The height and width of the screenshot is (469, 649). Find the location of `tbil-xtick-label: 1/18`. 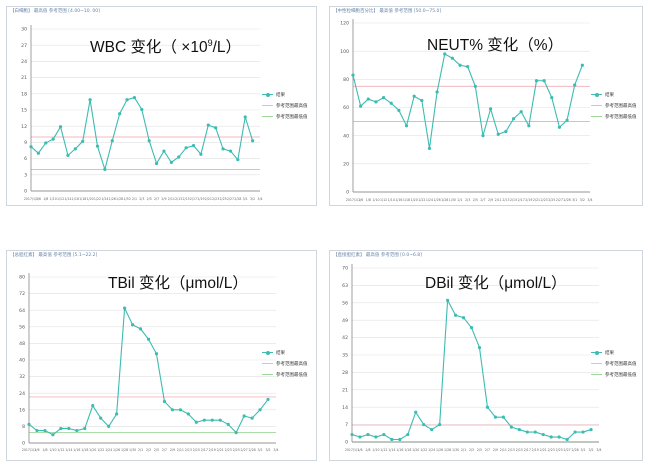

tbil-xtick-label: 1/18 is located at coordinates (84, 450).